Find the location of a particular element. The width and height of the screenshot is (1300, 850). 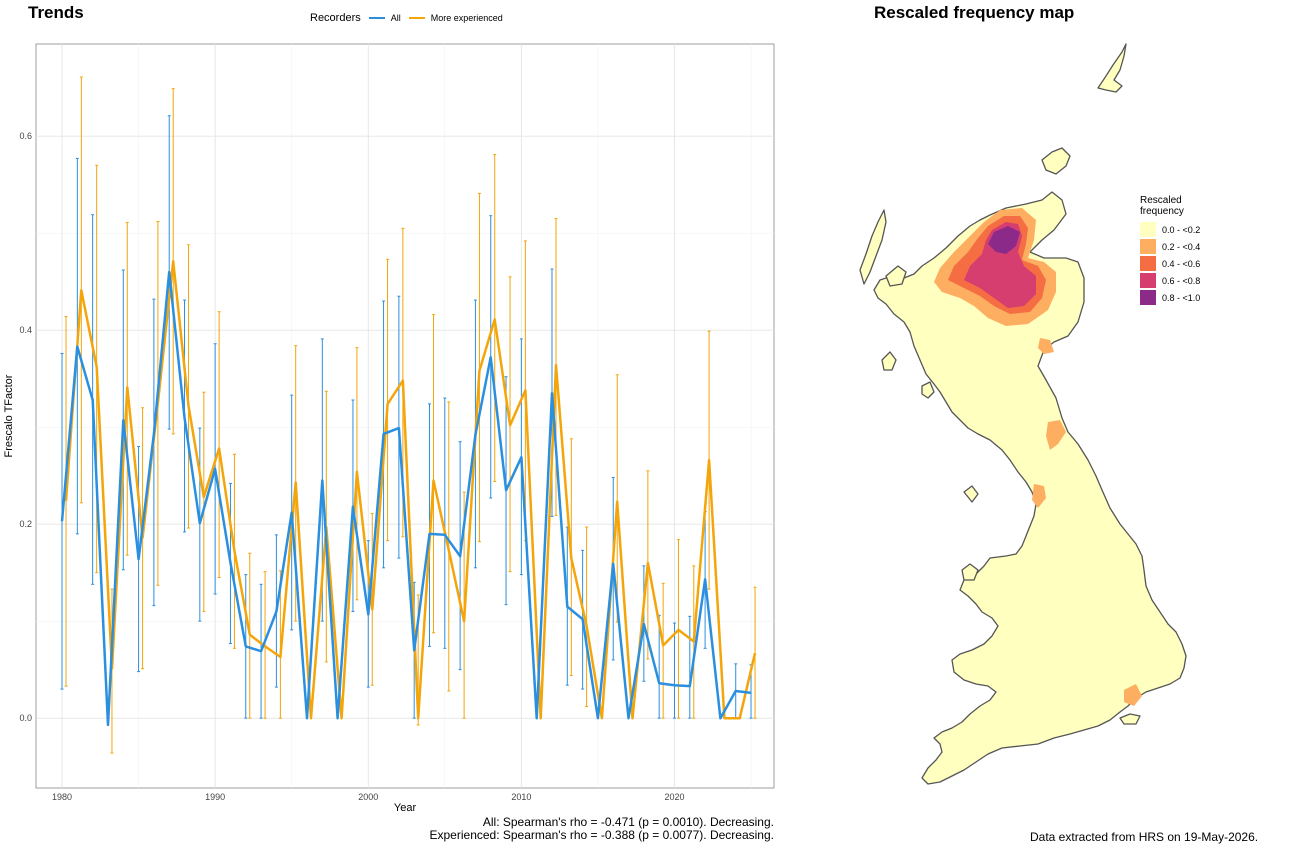

map-top-frequency-zone is located at coordinates (1004, 240).